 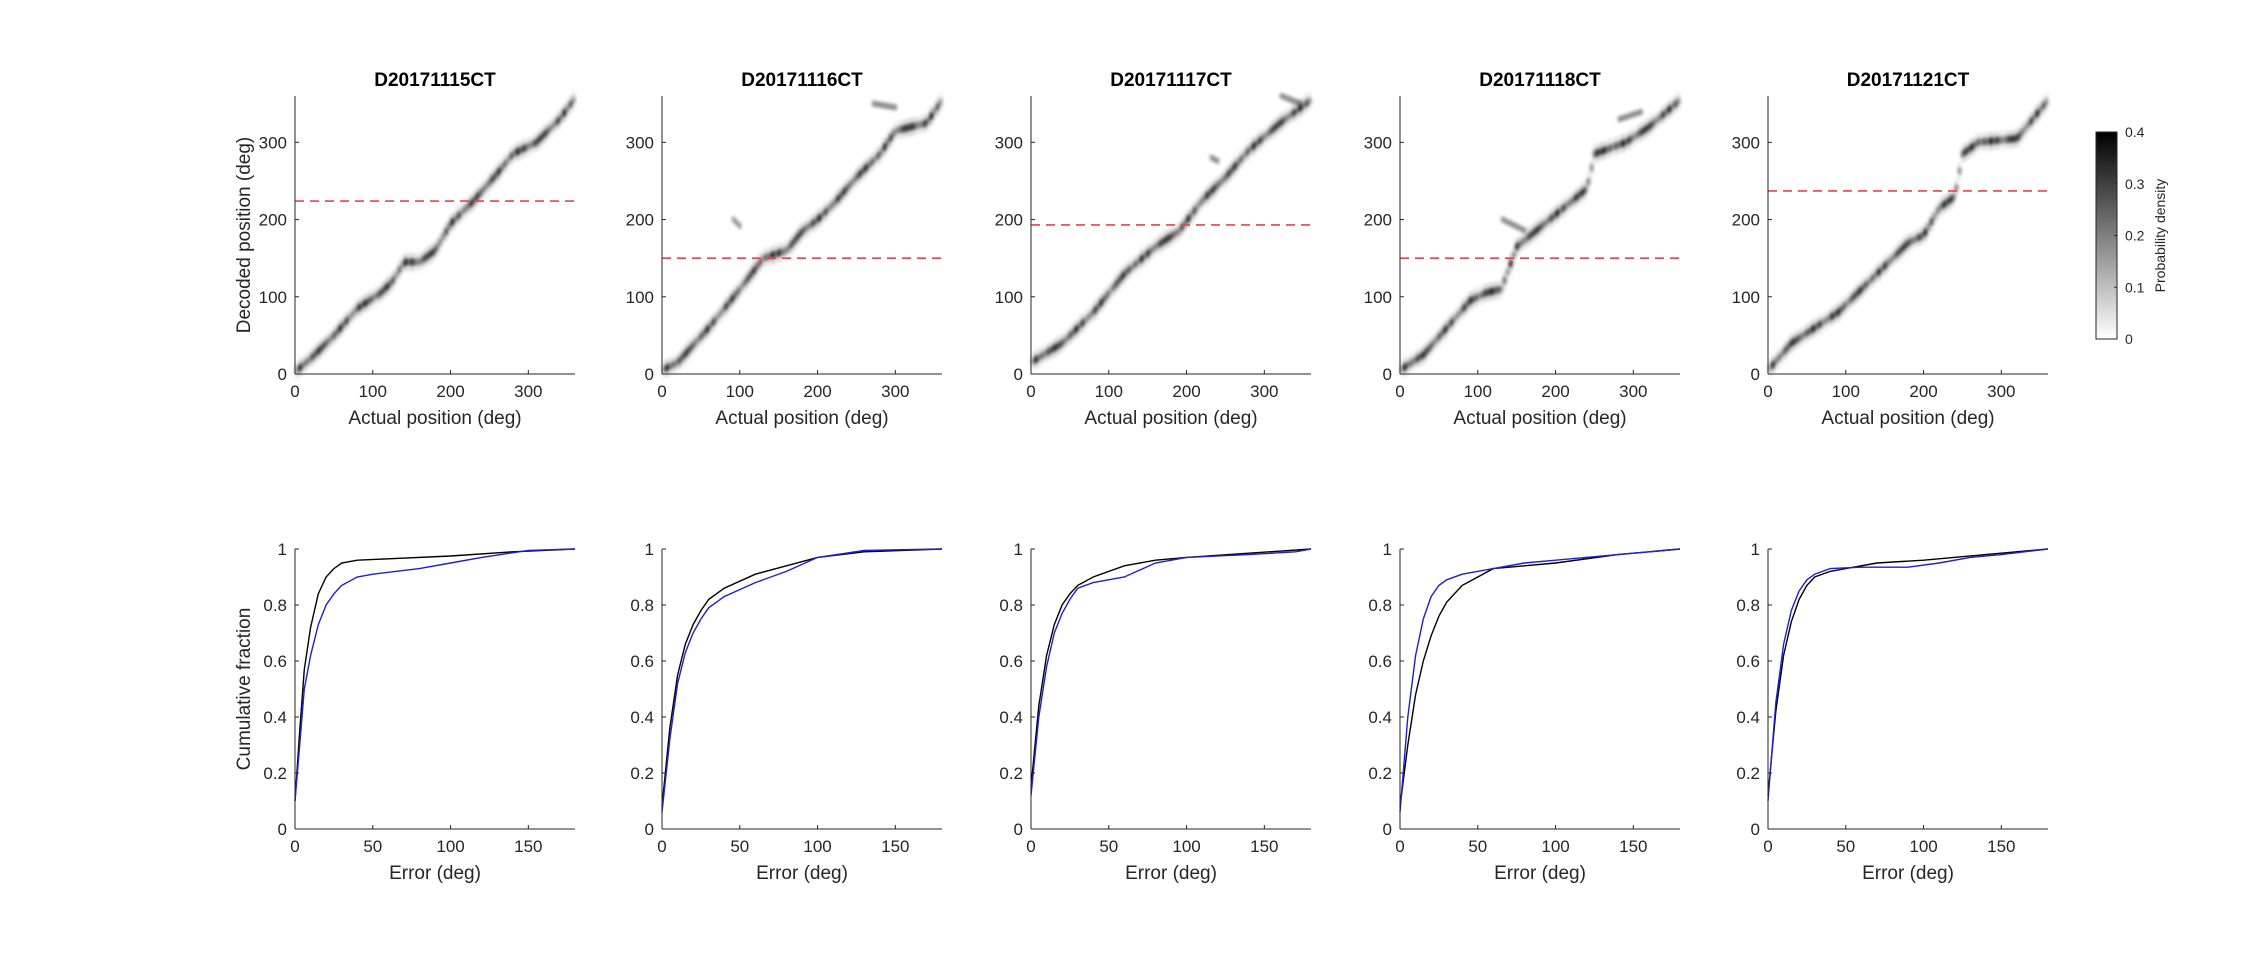 What do you see at coordinates (1892, 712) in the screenshot?
I see `cdf-panel-5: 0 50 100 150 0 0.2 0.4 0.6 0.8 1 Error (deg)` at bounding box center [1892, 712].